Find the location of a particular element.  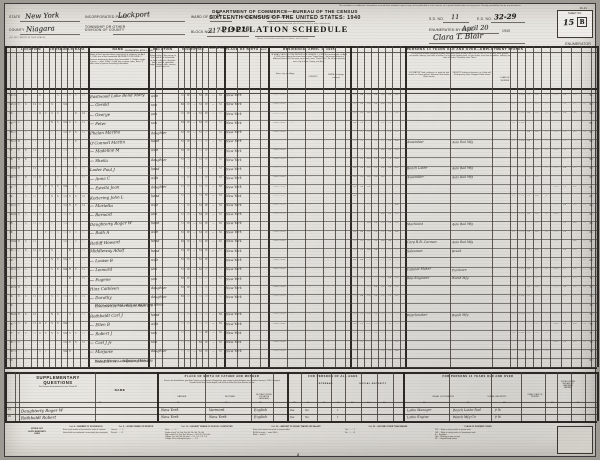

colnum-13: 13 is located at coordinates (205, 89).